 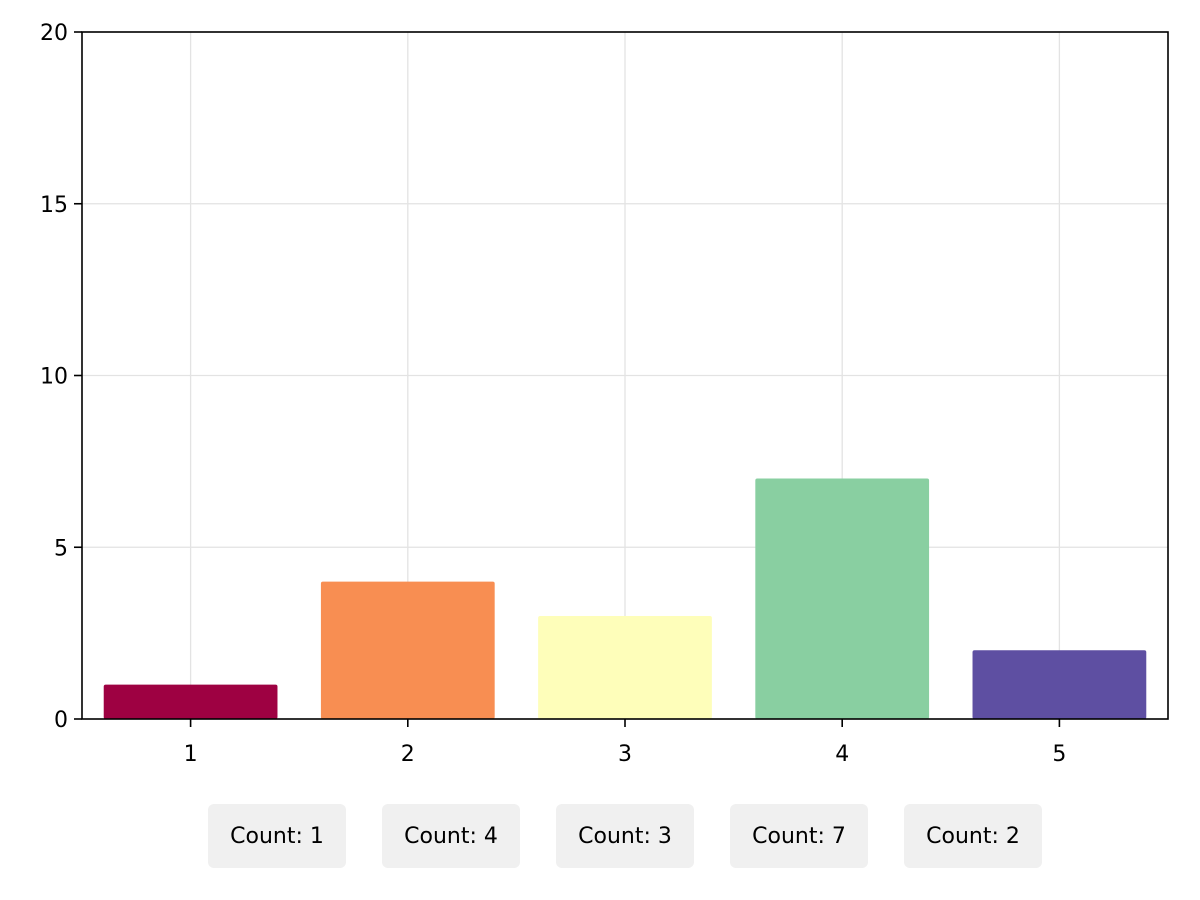 I want to click on count-button-1: Count: 1, so click(x=277, y=836).